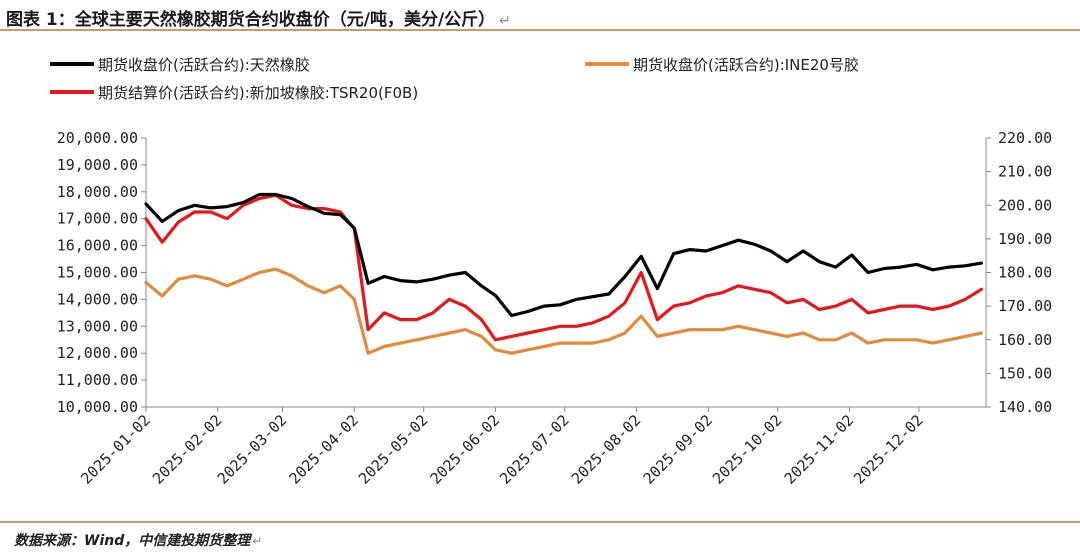 This screenshot has height=553, width=1080. What do you see at coordinates (138, 541) in the screenshot?
I see `source-note: 数据来源：Wind，中信建投期货整理 ↵` at bounding box center [138, 541].